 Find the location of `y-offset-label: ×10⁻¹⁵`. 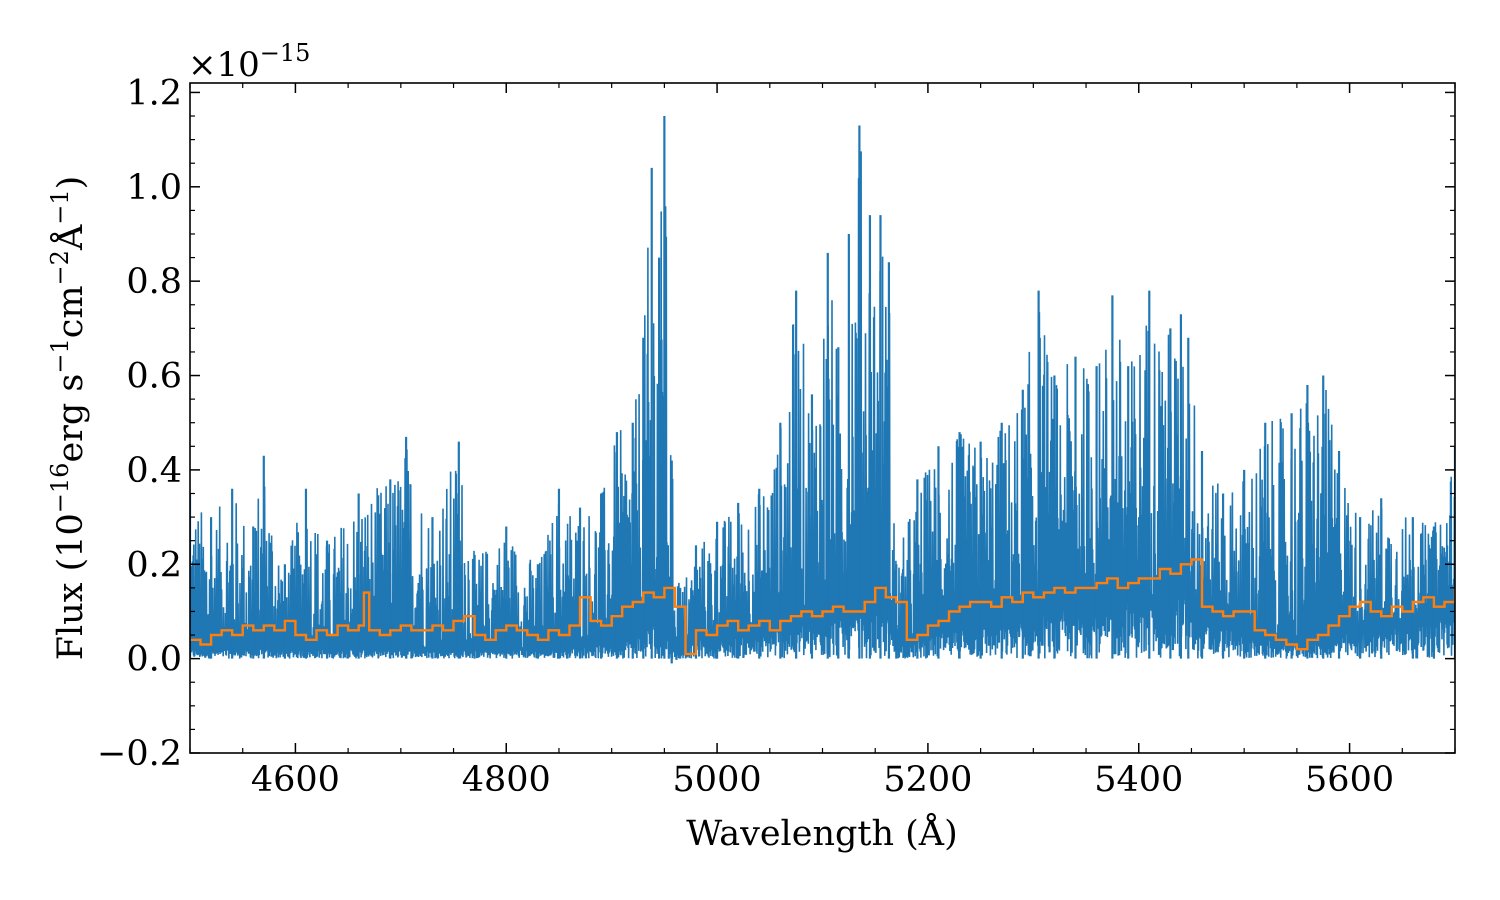

y-offset-label: ×10⁻¹⁵ is located at coordinates (249, 62).